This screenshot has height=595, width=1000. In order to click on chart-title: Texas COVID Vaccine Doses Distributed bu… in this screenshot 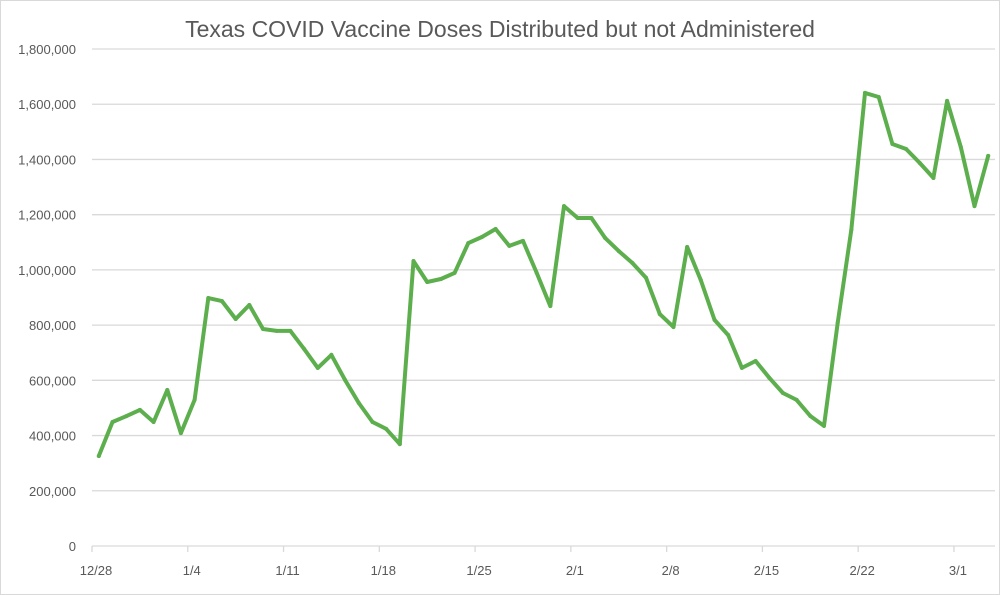, I will do `click(500, 29)`.